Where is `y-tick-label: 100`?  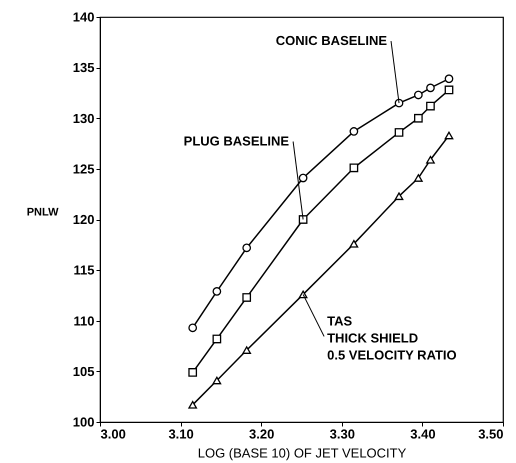 y-tick-label: 100 is located at coordinates (83, 422).